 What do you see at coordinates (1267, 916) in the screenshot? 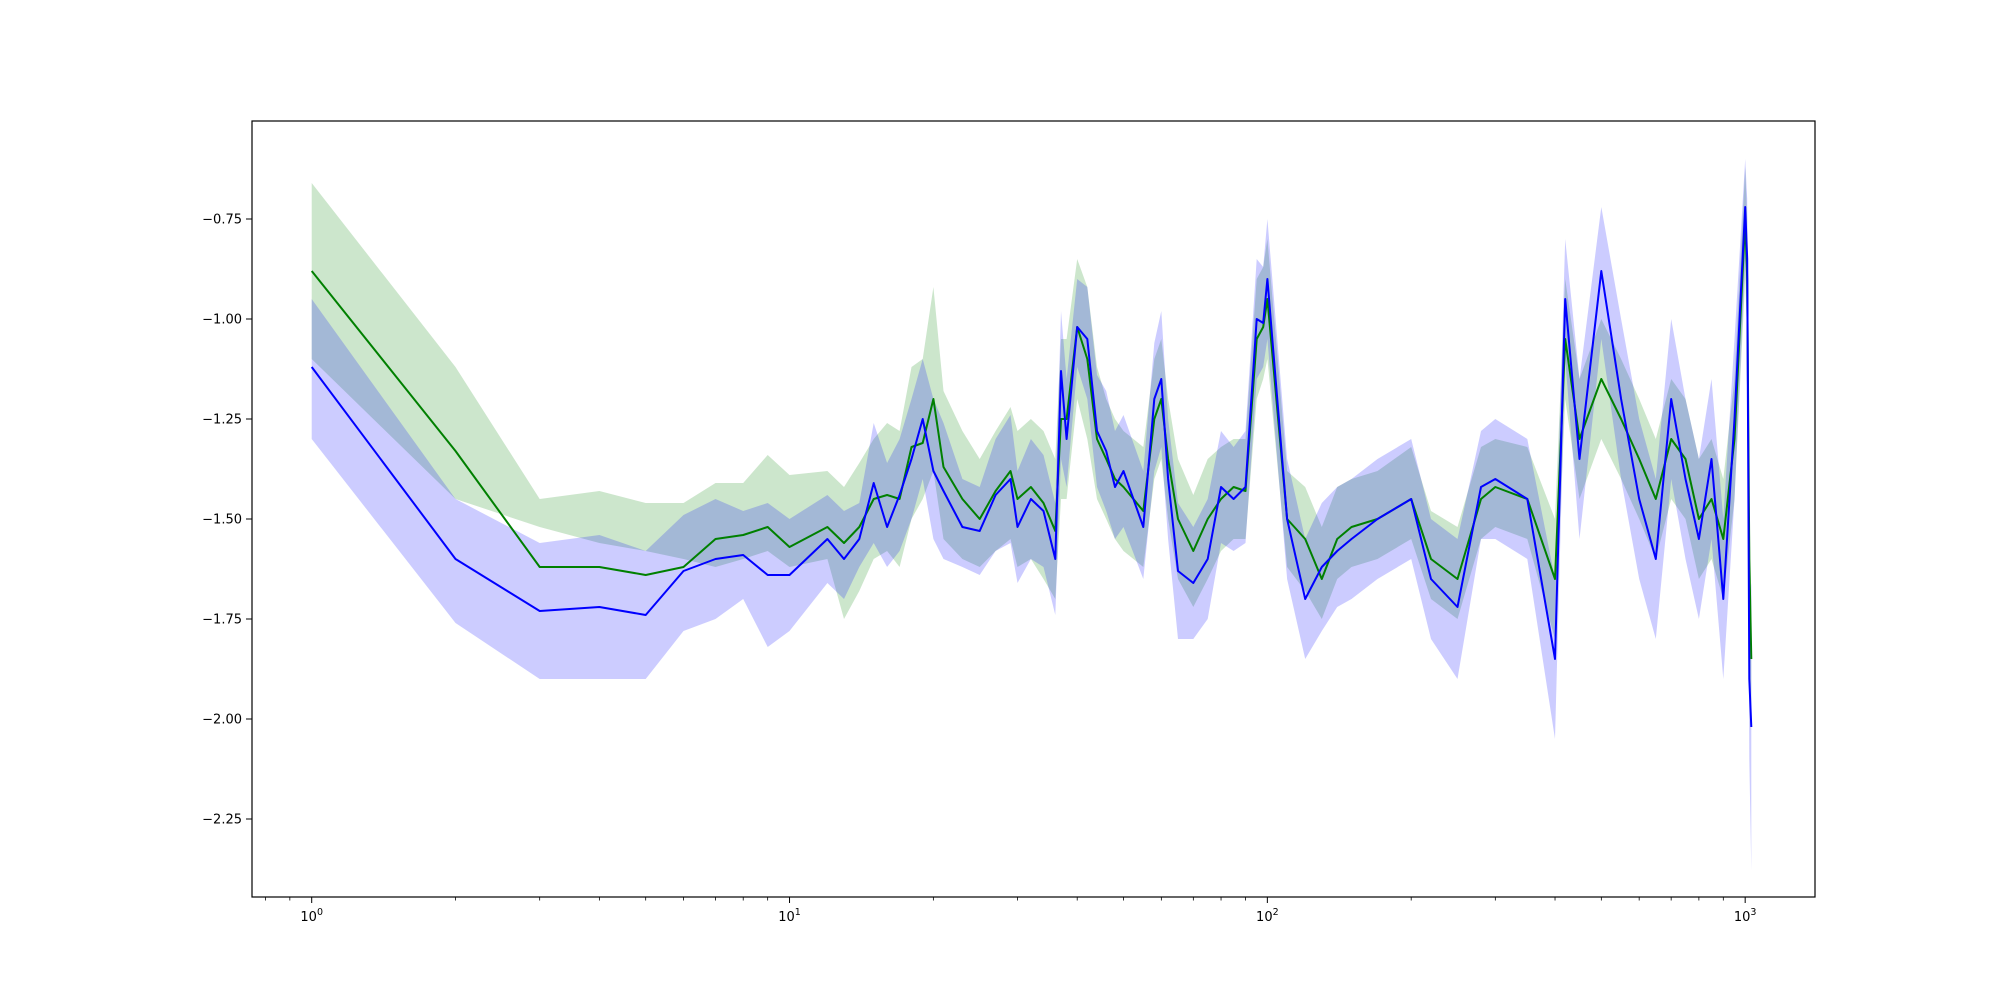
I see `x-tick-label: 10²` at bounding box center [1267, 916].